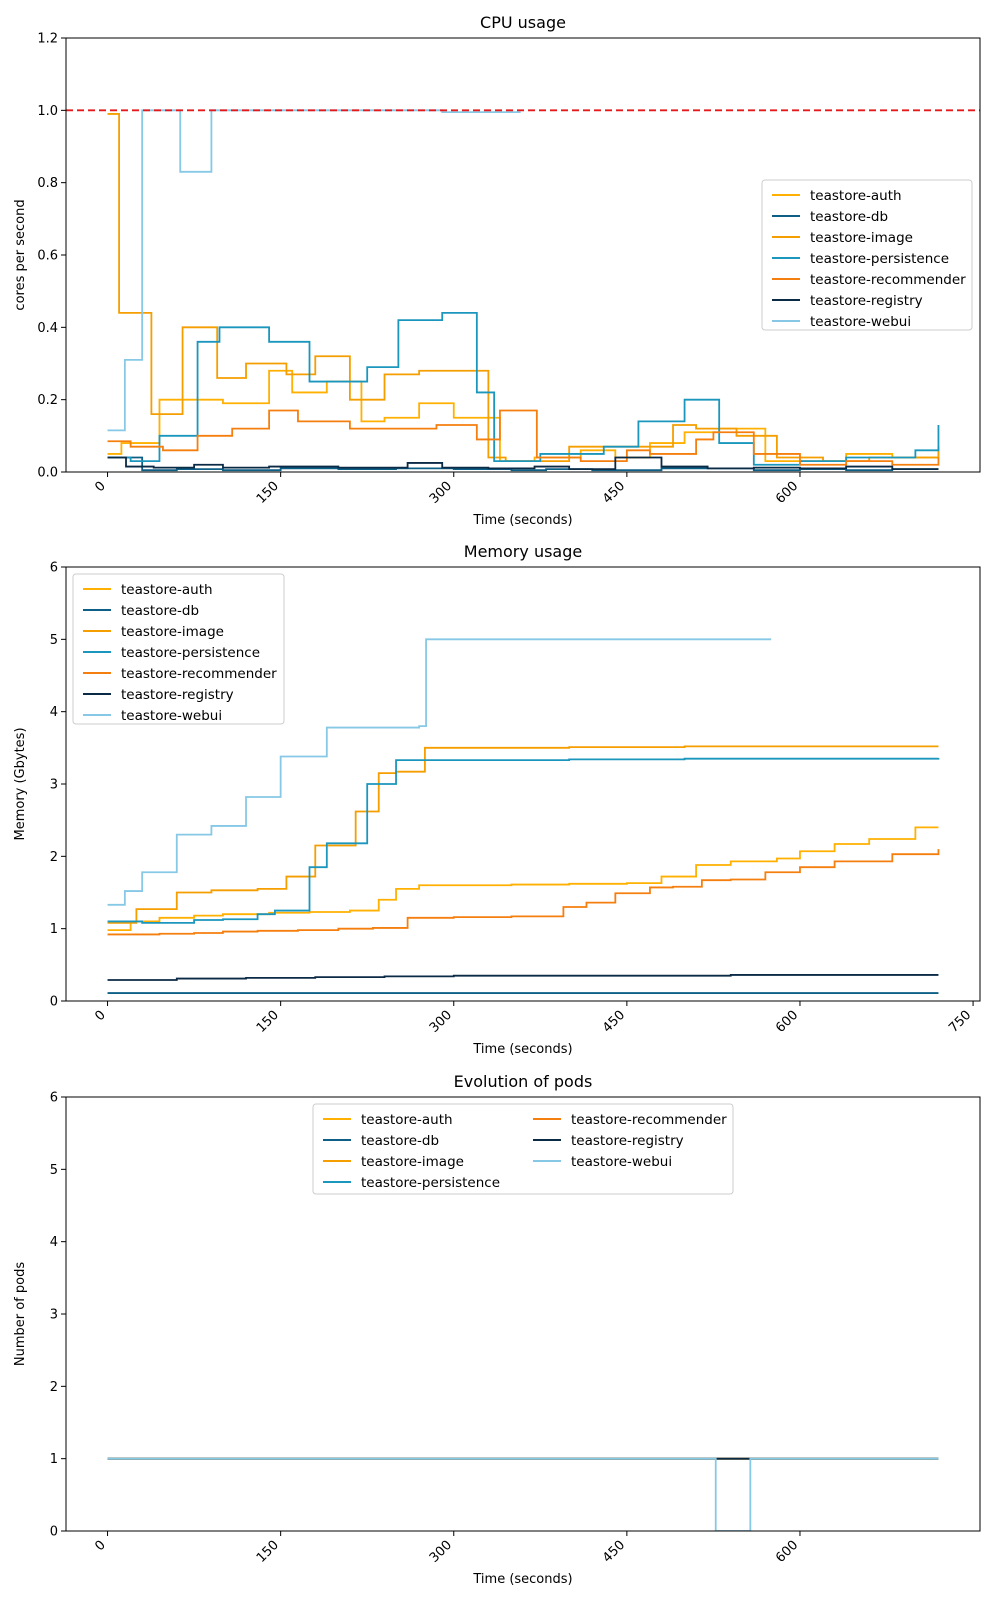 This screenshot has height=1600, width=1000. What do you see at coordinates (47, 183) in the screenshot?
I see `y-tick-label: 0.8` at bounding box center [47, 183].